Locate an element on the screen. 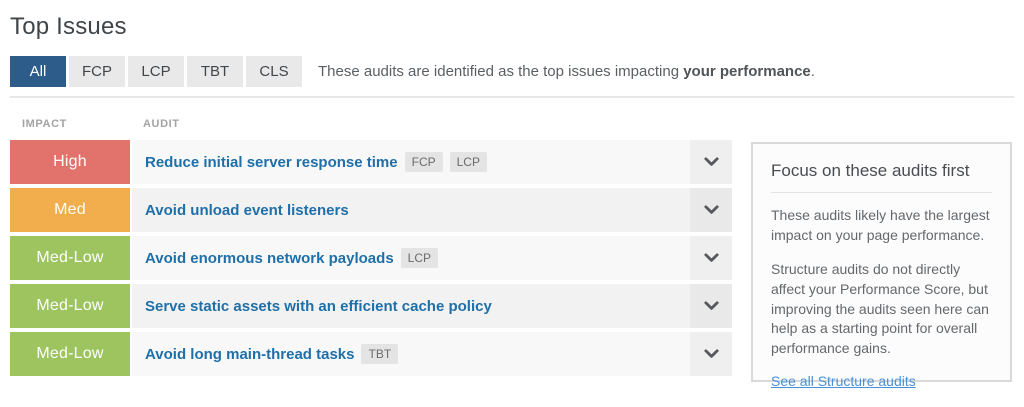 The height and width of the screenshot is (407, 1024). audit-cell: Avoid enormous network payloads LCP is located at coordinates (411, 258).